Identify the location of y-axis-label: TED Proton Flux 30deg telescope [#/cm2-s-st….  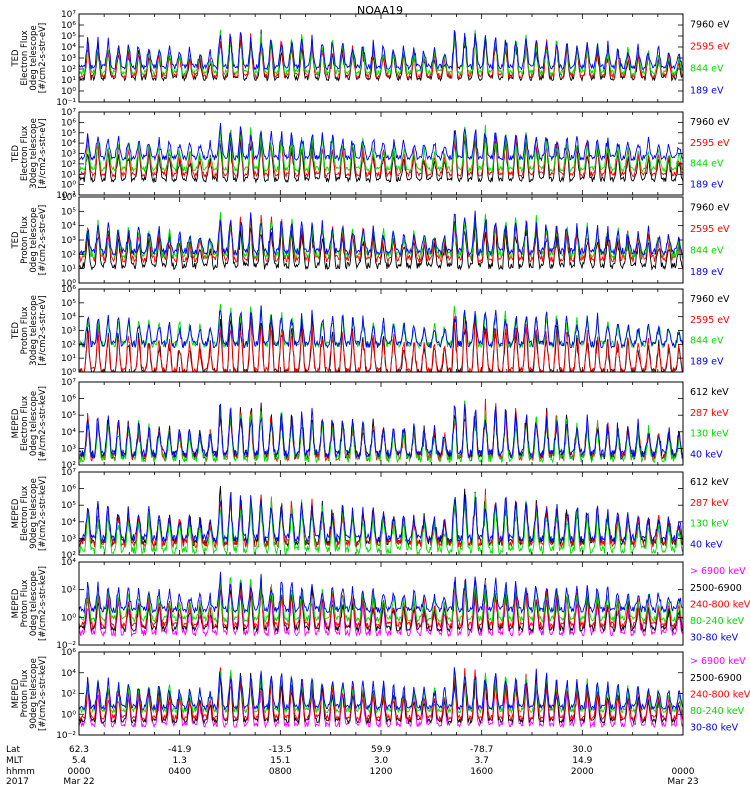
(29, 330).